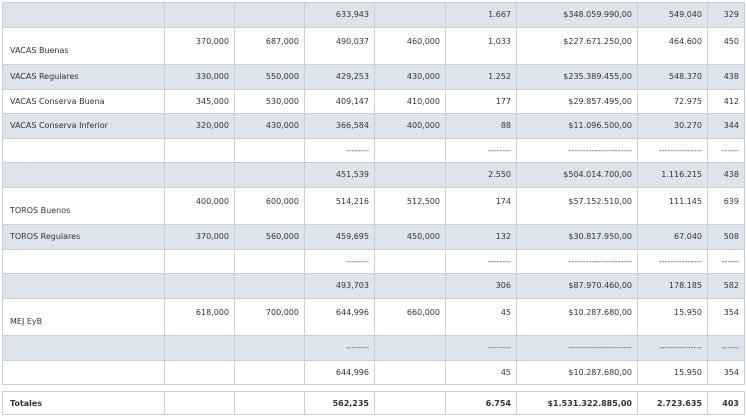  Describe the element at coordinates (410, 237) in the screenshot. I see `cell-mode: 450,000` at that location.